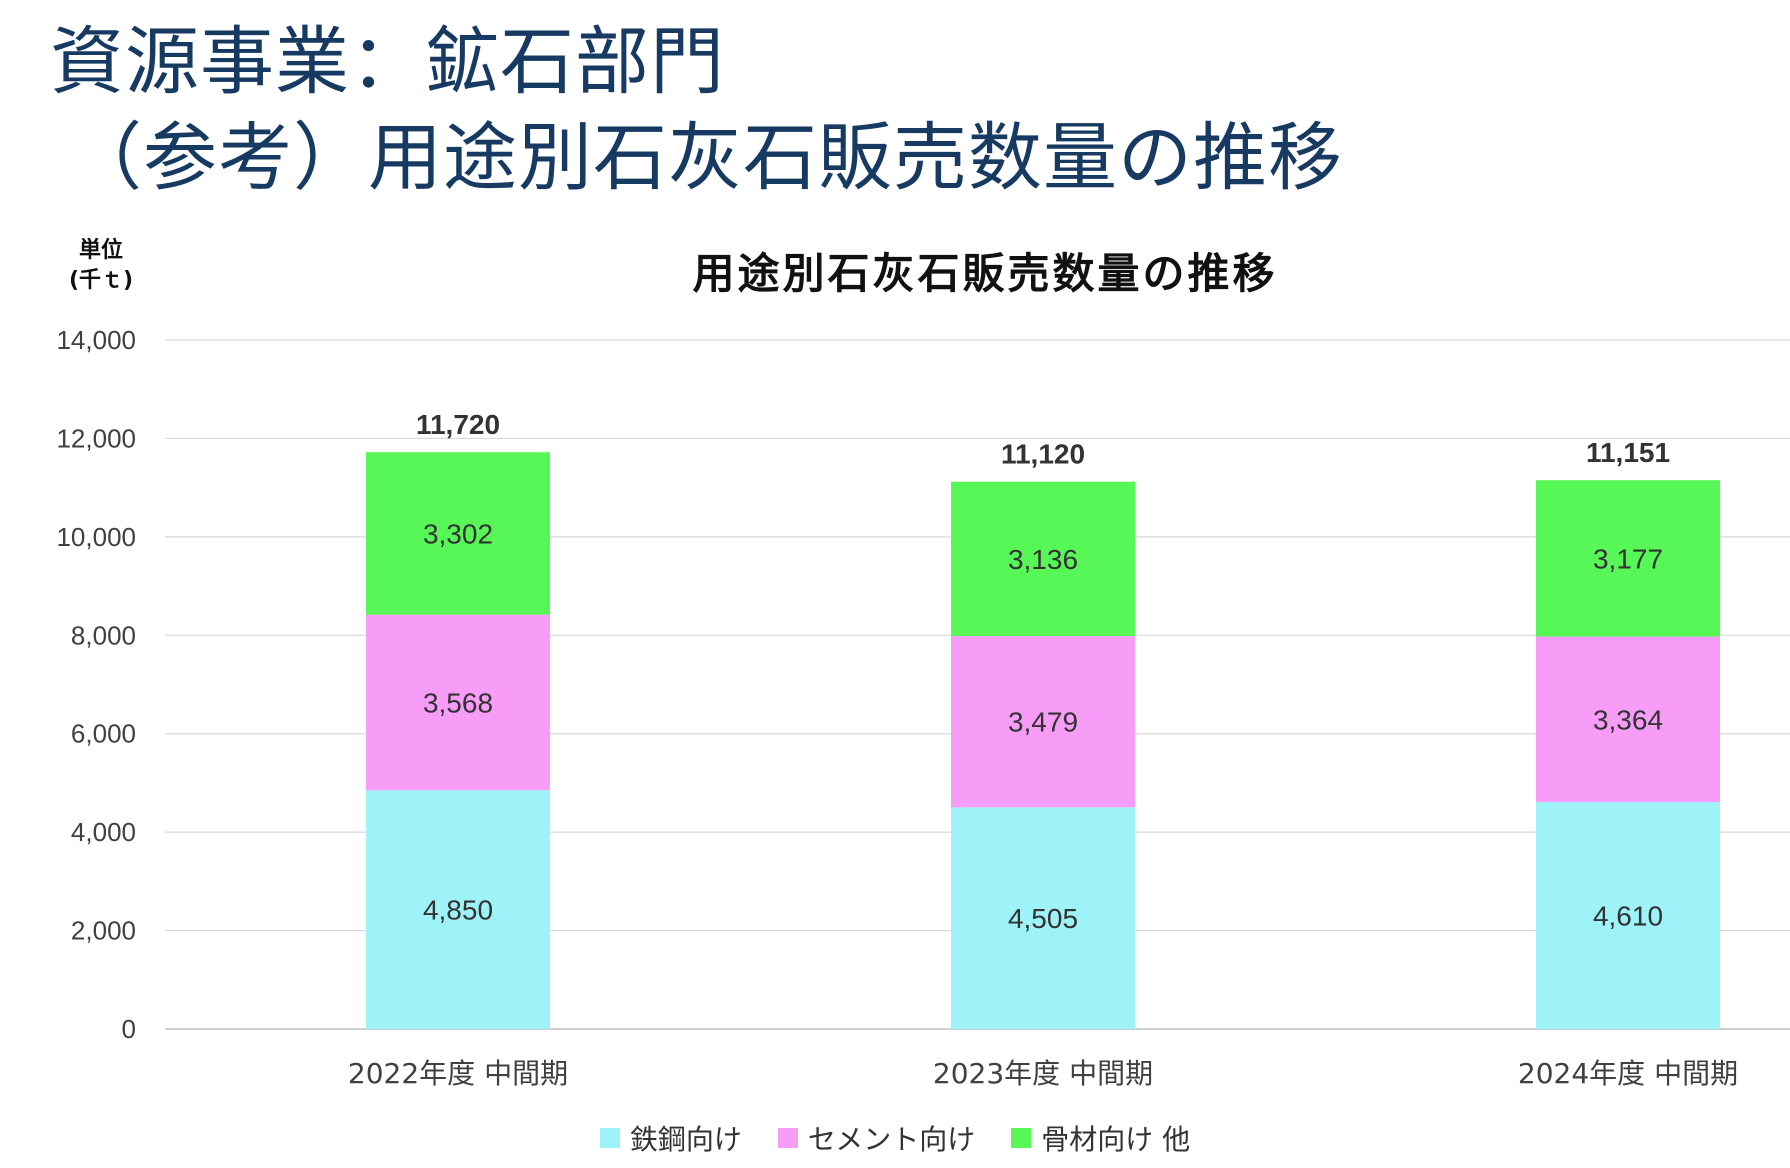 The width and height of the screenshot is (1790, 1168). Describe the element at coordinates (696, 110) in the screenshot. I see `slide-title: 資源事業：鉱石部門 （参考）用途別石灰石販売数量の推移` at that location.